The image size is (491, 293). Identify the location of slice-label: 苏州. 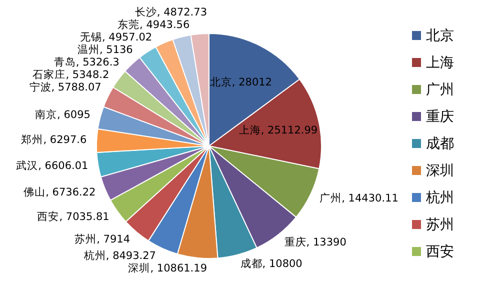
(85, 239).